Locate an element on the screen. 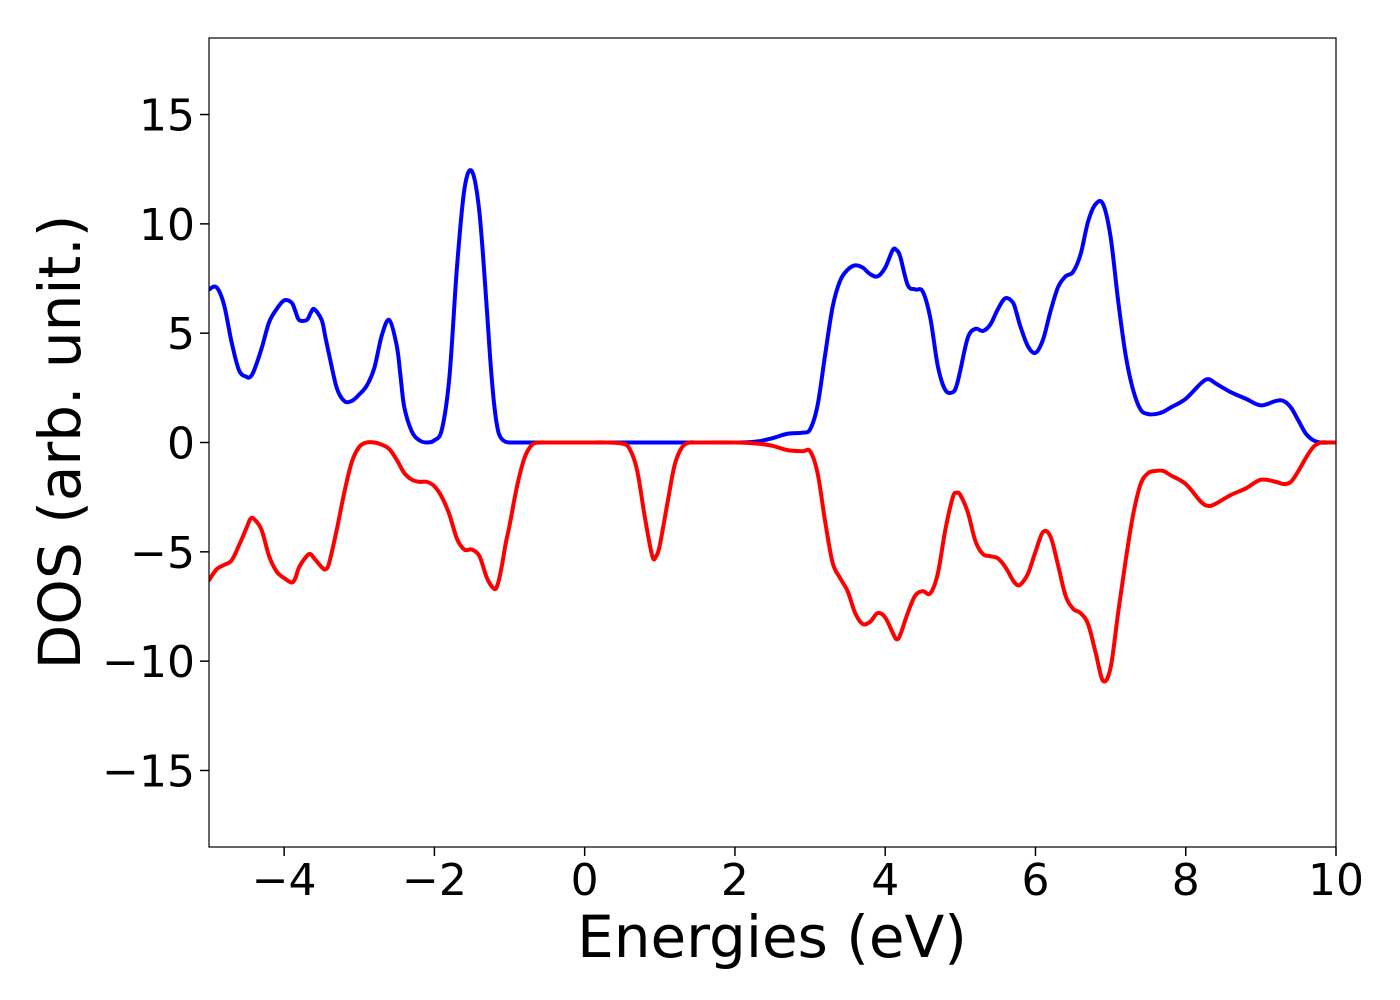 This screenshot has width=1400, height=1000. y-tick-label: 0 is located at coordinates (181, 444).